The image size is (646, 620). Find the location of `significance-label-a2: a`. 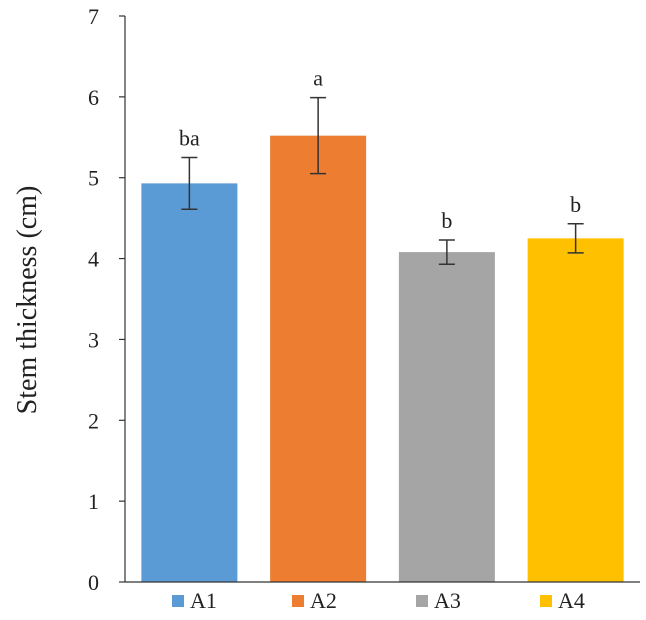

significance-label-a2: a is located at coordinates (318, 78).